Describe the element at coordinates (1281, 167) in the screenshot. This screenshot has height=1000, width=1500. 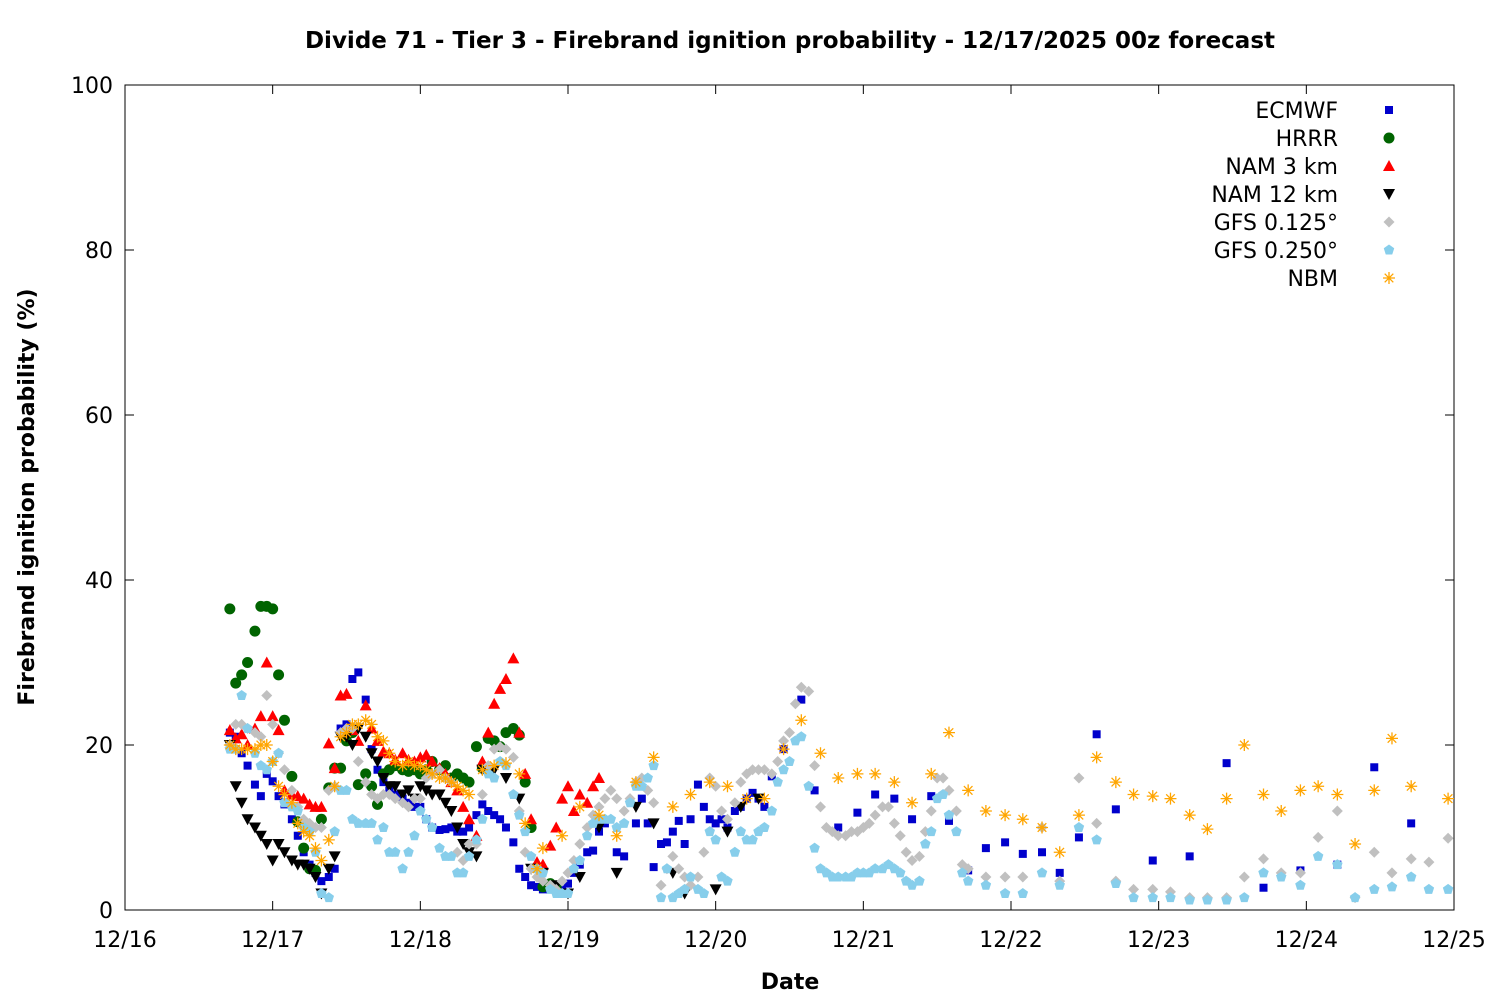
I see `legend-label: NAM 3 km` at that location.